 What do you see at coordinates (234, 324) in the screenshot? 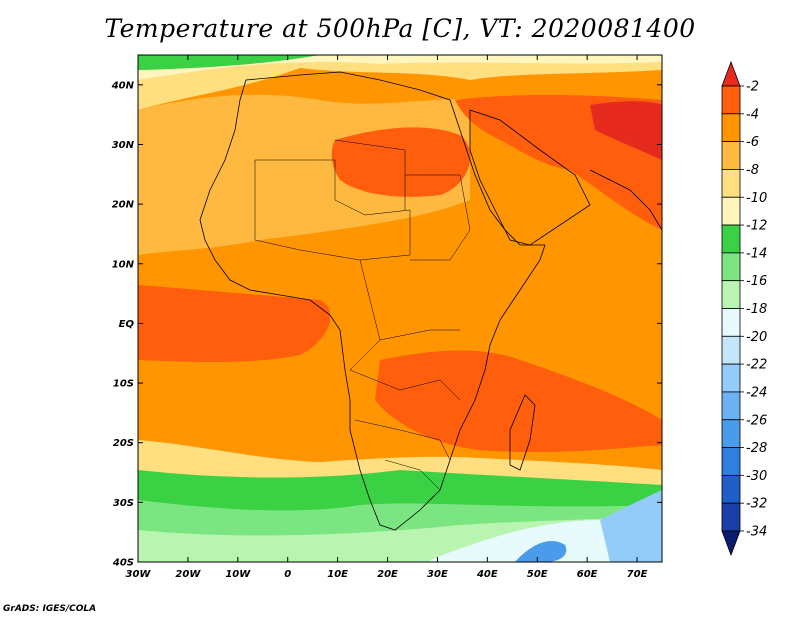
I see `atlantic-warm-tongue` at bounding box center [234, 324].